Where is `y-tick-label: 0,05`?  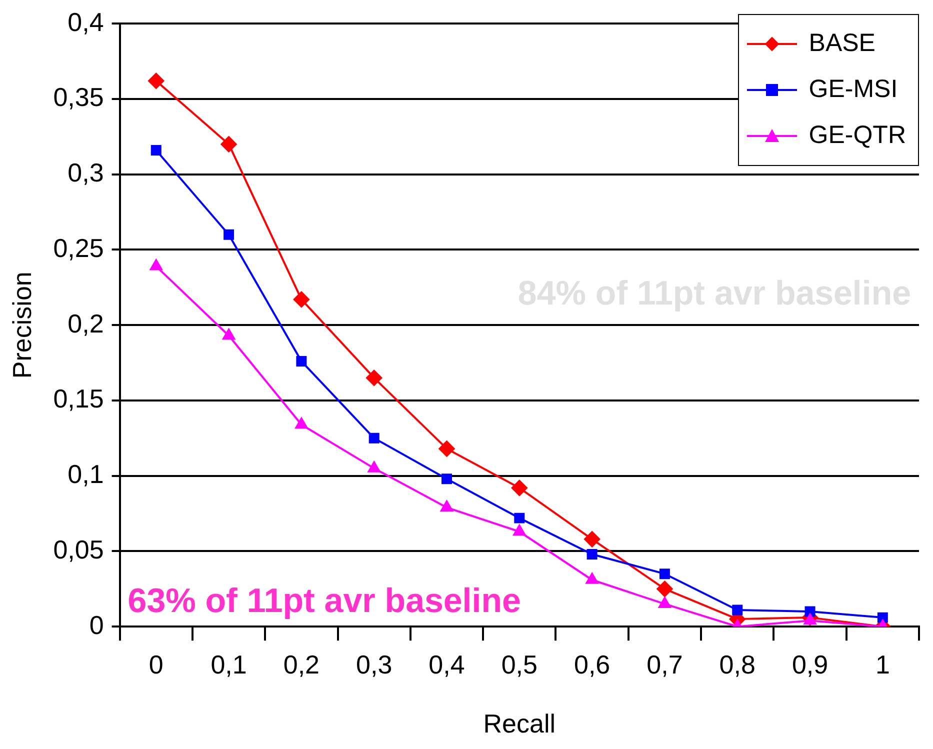 y-tick-label: 0,05 is located at coordinates (78, 549).